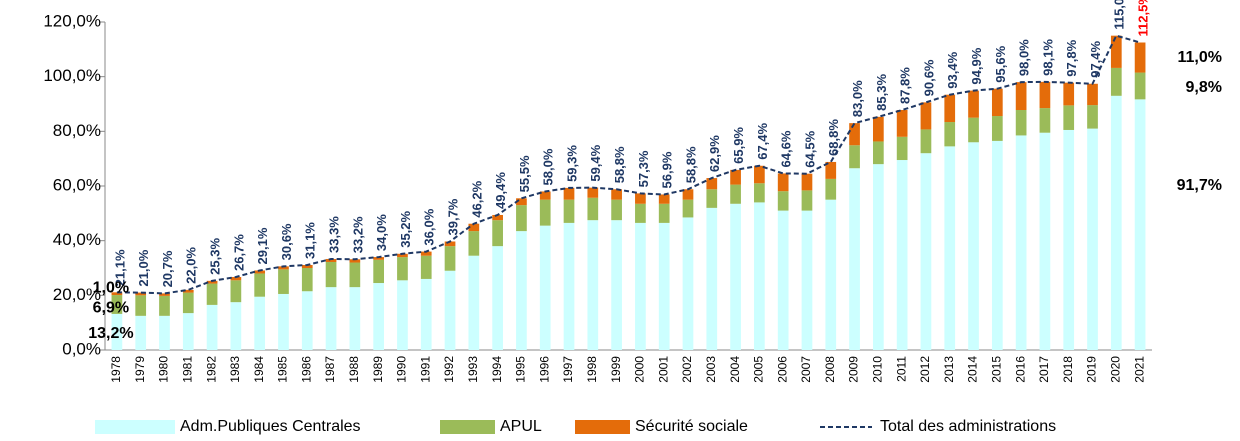 Image resolution: width=1240 pixels, height=441 pixels. Describe the element at coordinates (806, 369) in the screenshot. I see `x-tick-label: 2007` at that location.